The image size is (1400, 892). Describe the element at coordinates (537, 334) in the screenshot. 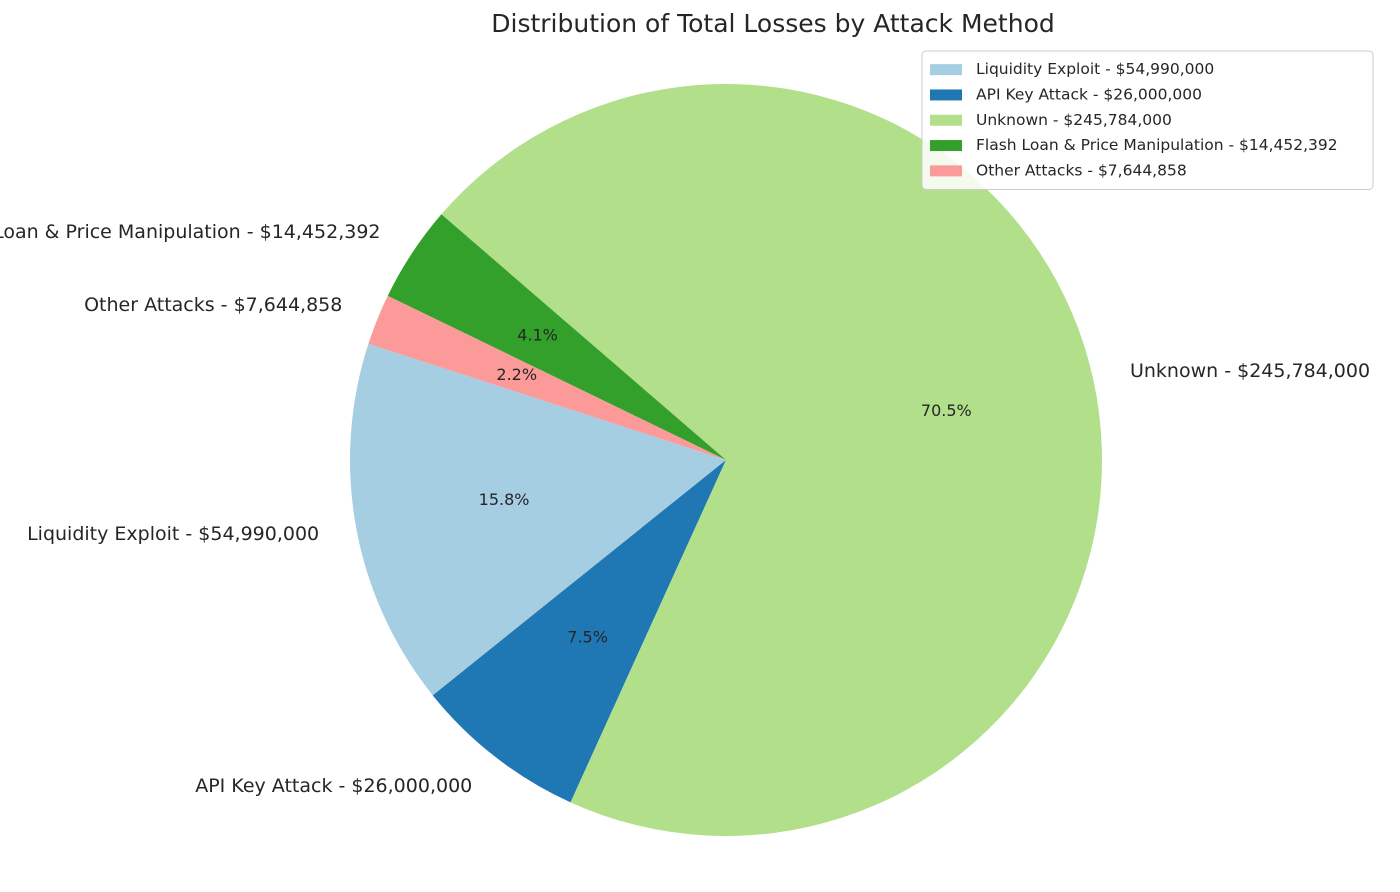

I see `percent-label-flash-loan-price-manipulation: 4.1%` at that location.